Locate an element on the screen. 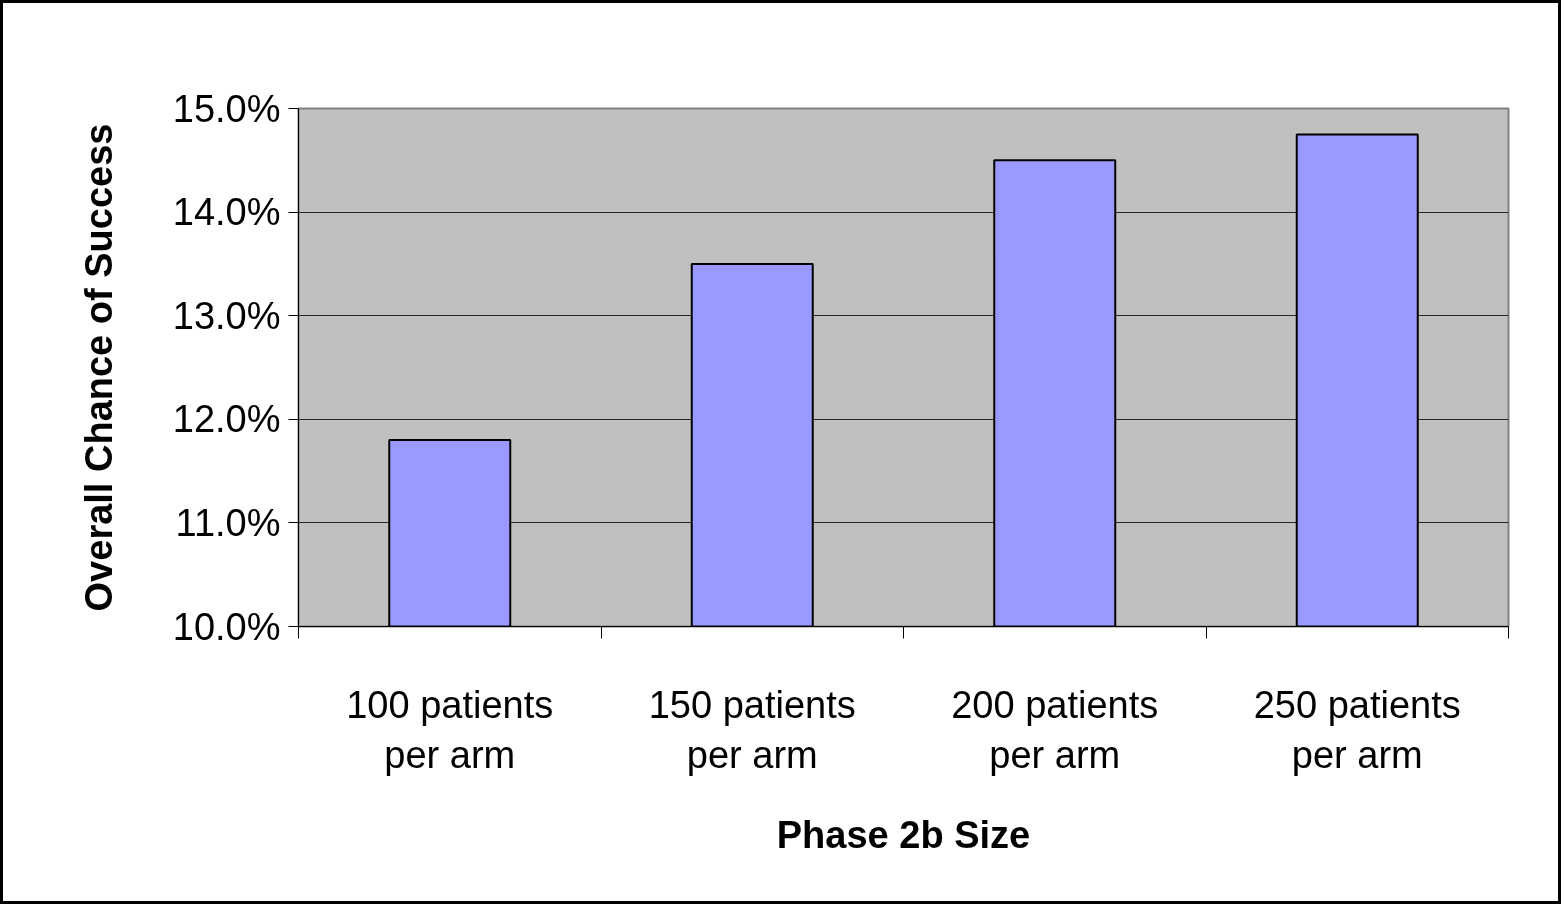 Image resolution: width=1565 pixels, height=908 pixels. y-axis-title: Overall Chance of Success is located at coordinates (98, 367).